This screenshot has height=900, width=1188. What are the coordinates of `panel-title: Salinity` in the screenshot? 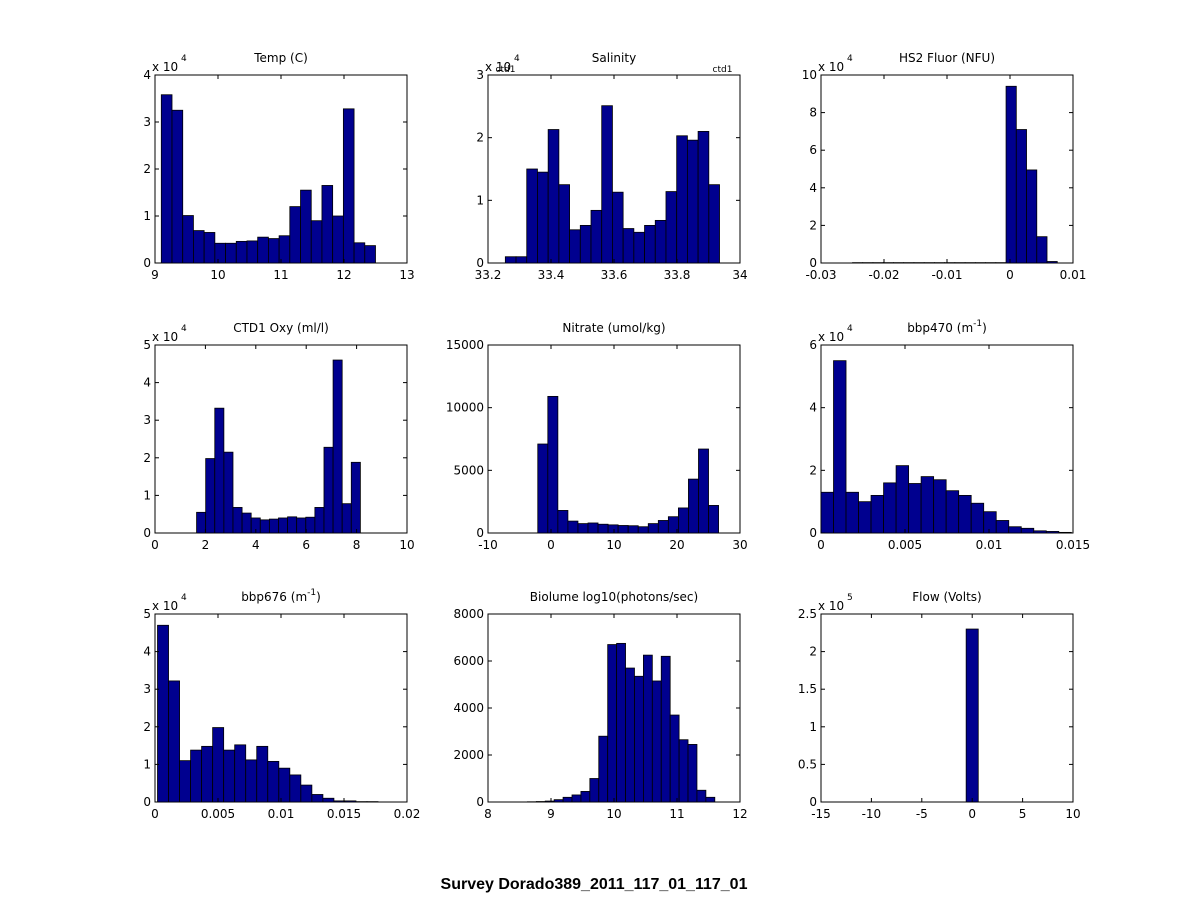 It's located at (614, 58).